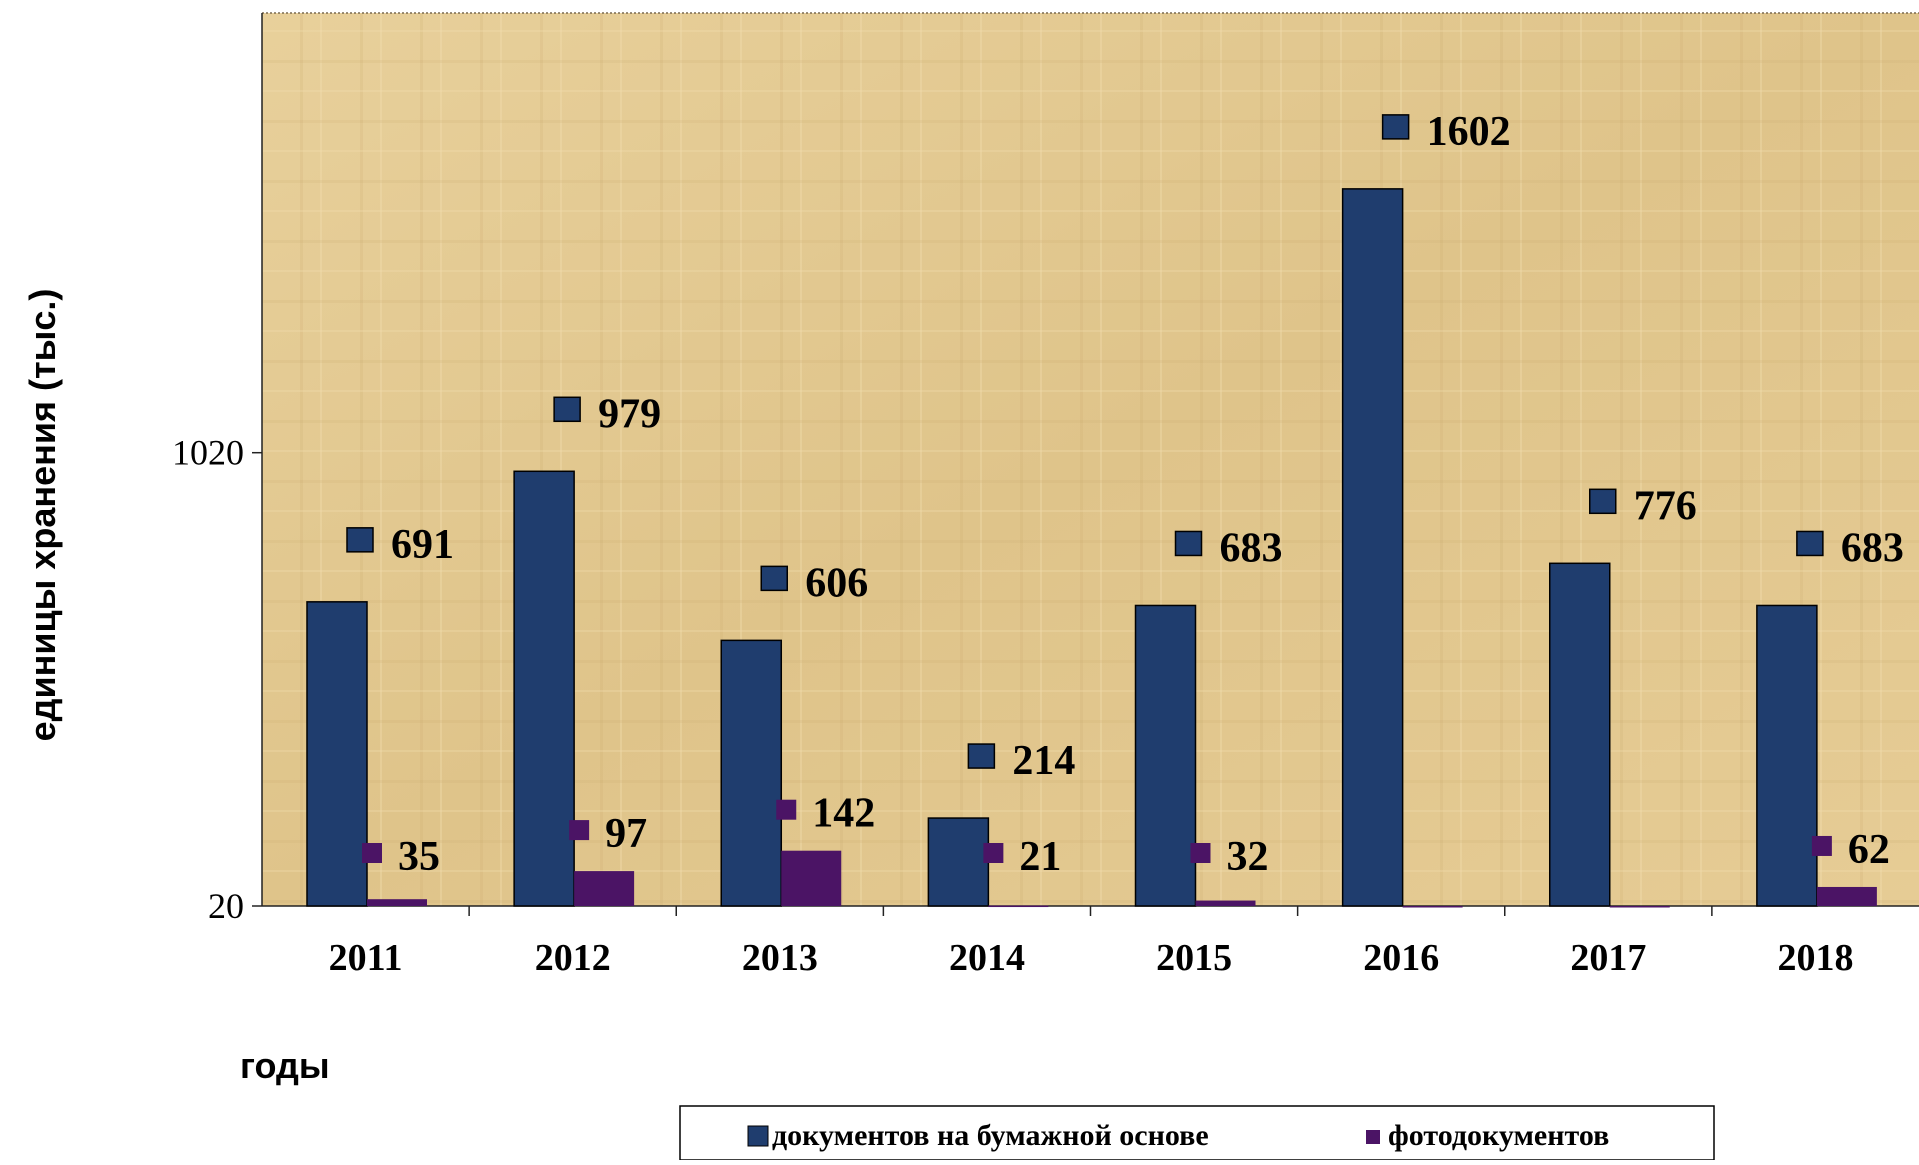  I want to click on bar-photo-2016, so click(1432, 907).